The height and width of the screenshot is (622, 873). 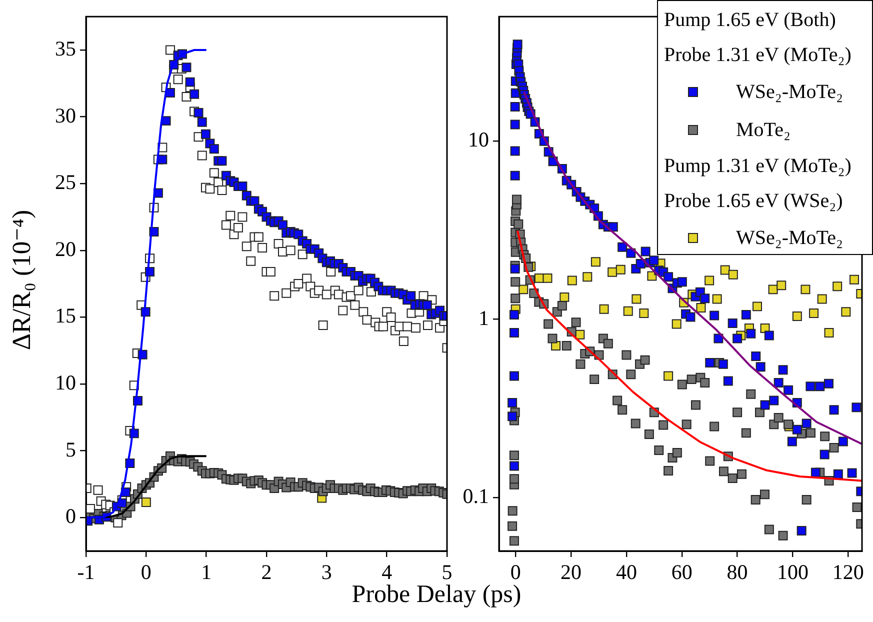 What do you see at coordinates (326, 572) in the screenshot?
I see `x-tick-label: 3` at bounding box center [326, 572].